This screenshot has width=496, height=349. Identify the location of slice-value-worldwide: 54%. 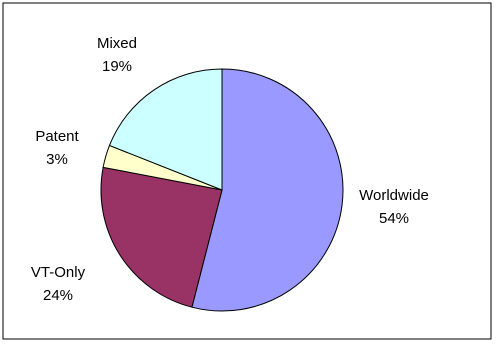
(394, 218).